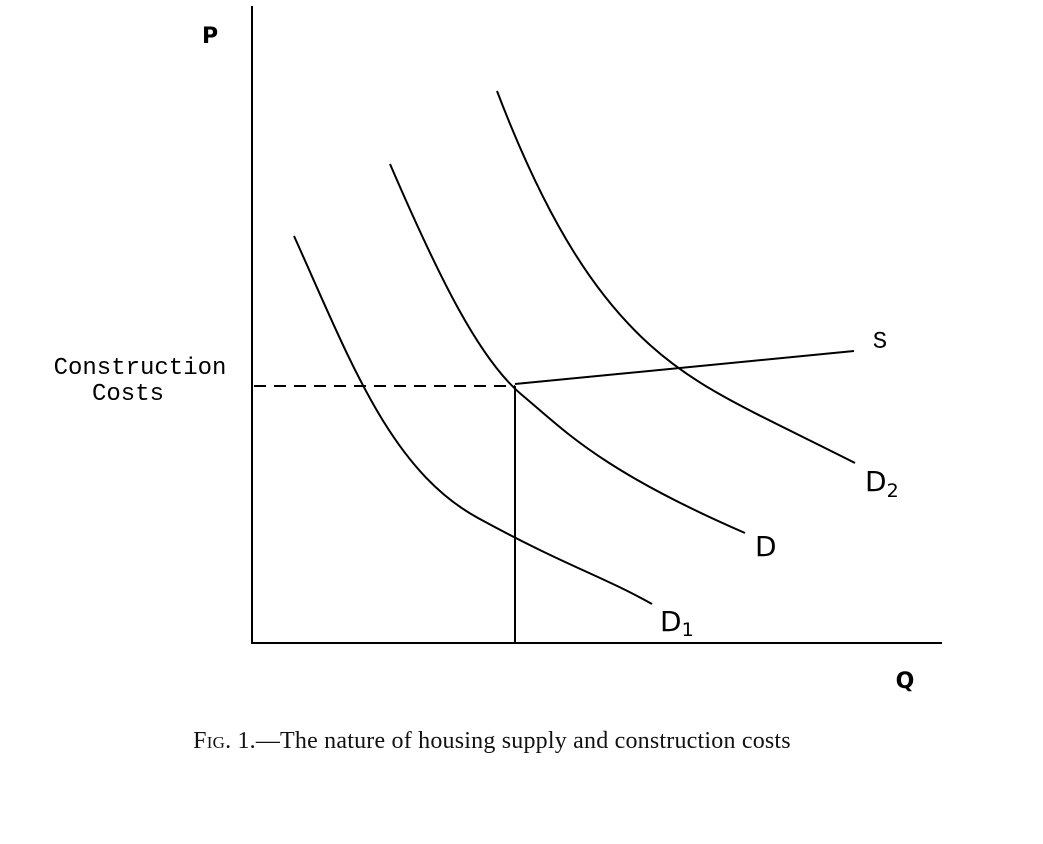 The width and height of the screenshot is (1043, 844). I want to click on supply-curve, so click(684, 367).